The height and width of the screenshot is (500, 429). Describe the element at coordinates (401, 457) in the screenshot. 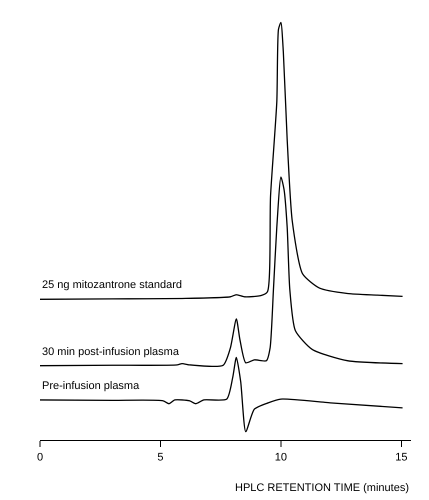

I see `x-tick-label: 15` at that location.